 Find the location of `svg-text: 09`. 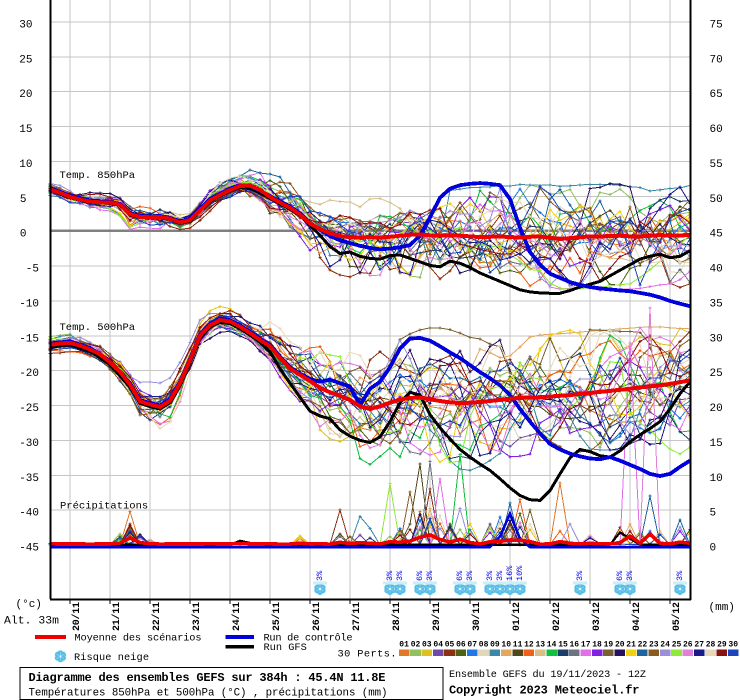

svg-text: 09 is located at coordinates (495, 645).